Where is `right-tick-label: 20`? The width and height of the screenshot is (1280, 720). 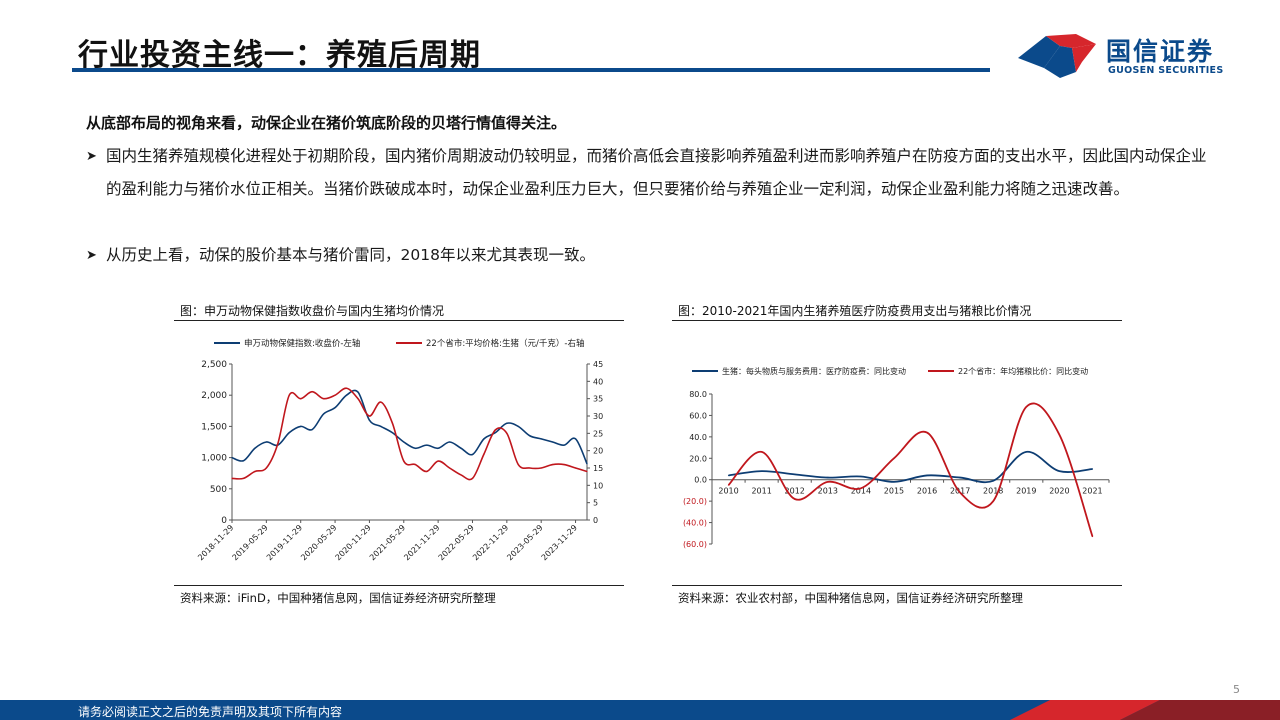
right-tick-label: 20 is located at coordinates (598, 451).